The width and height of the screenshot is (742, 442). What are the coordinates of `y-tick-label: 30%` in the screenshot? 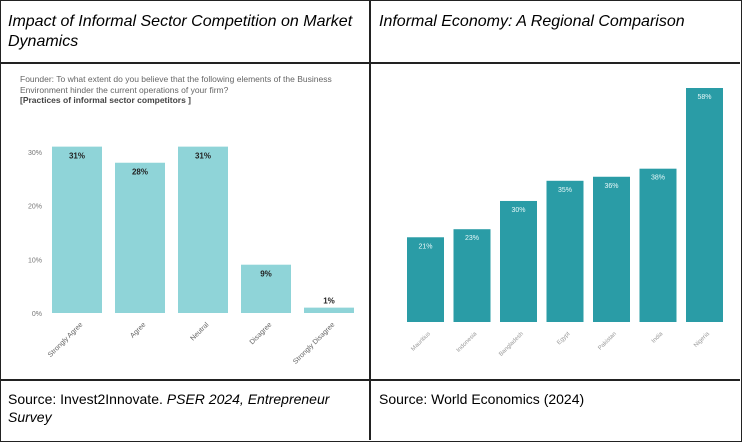 It's located at (35, 153).